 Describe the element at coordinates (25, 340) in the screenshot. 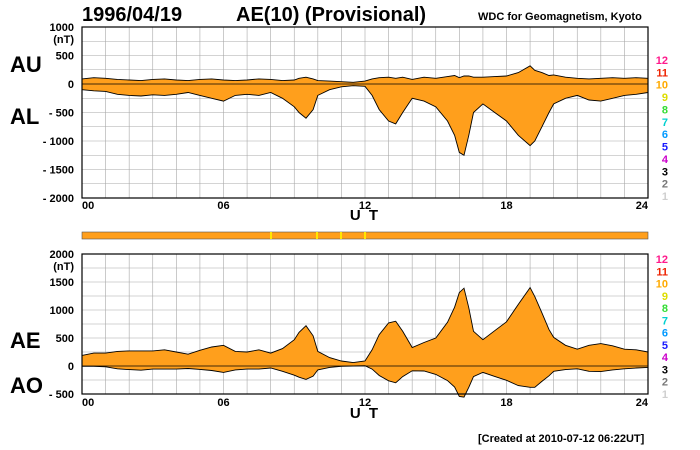

I see `ae-label: AE` at that location.